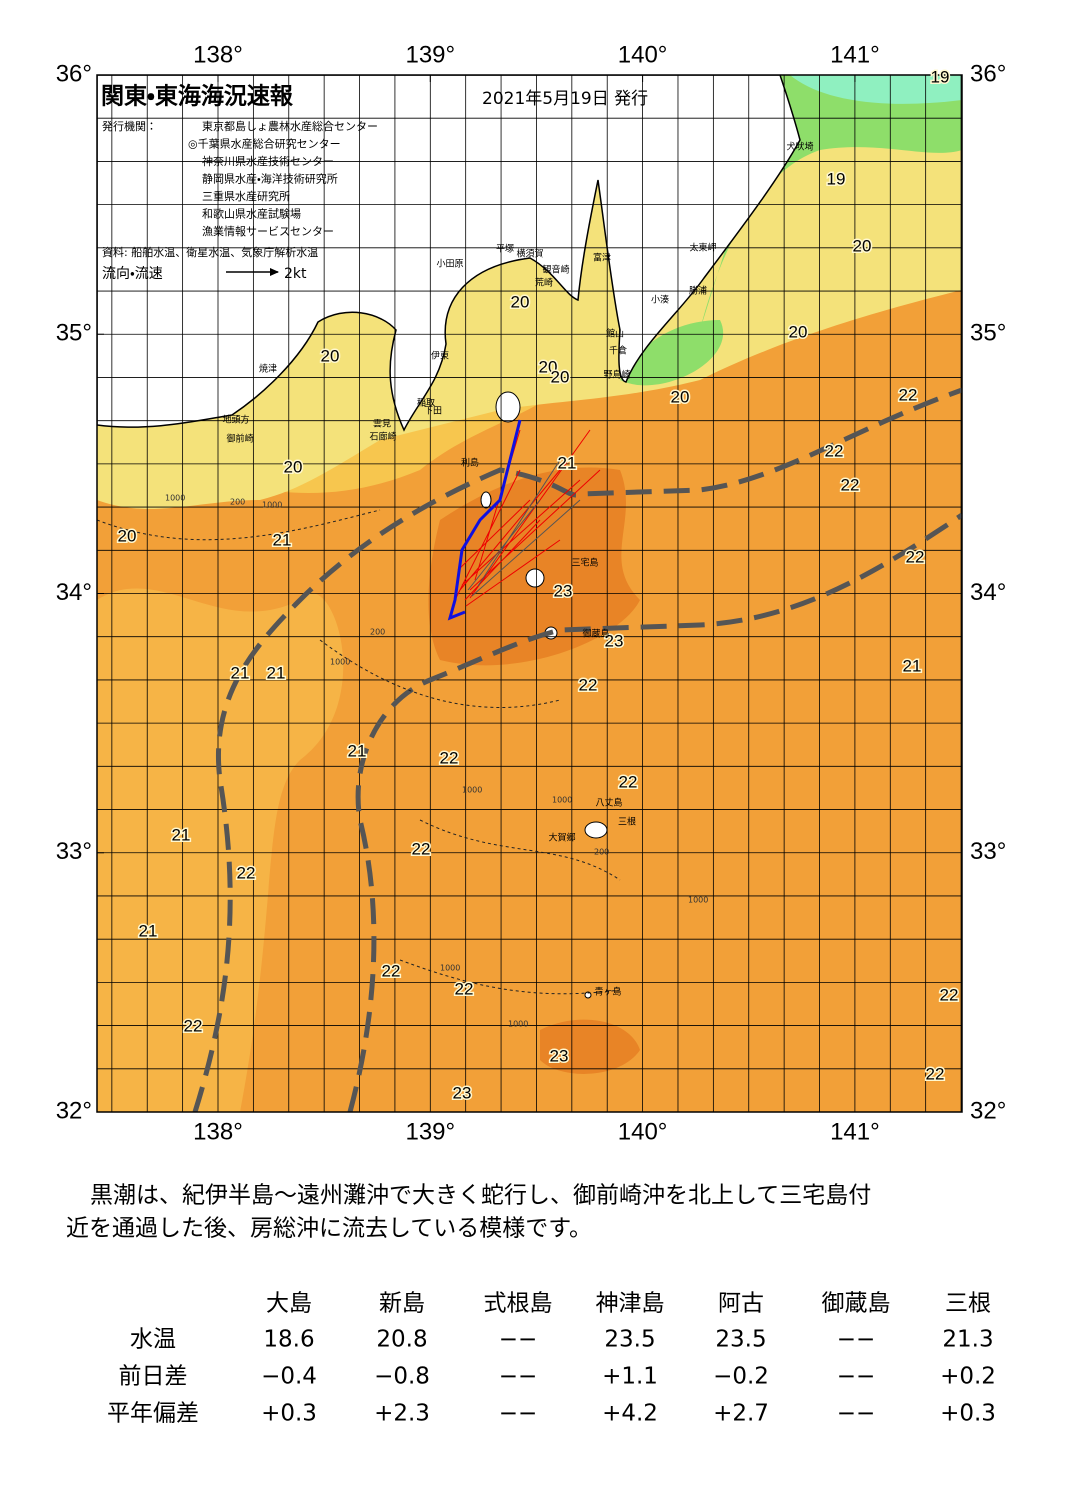  I want to click on place-name: 八丈島, so click(608, 803).